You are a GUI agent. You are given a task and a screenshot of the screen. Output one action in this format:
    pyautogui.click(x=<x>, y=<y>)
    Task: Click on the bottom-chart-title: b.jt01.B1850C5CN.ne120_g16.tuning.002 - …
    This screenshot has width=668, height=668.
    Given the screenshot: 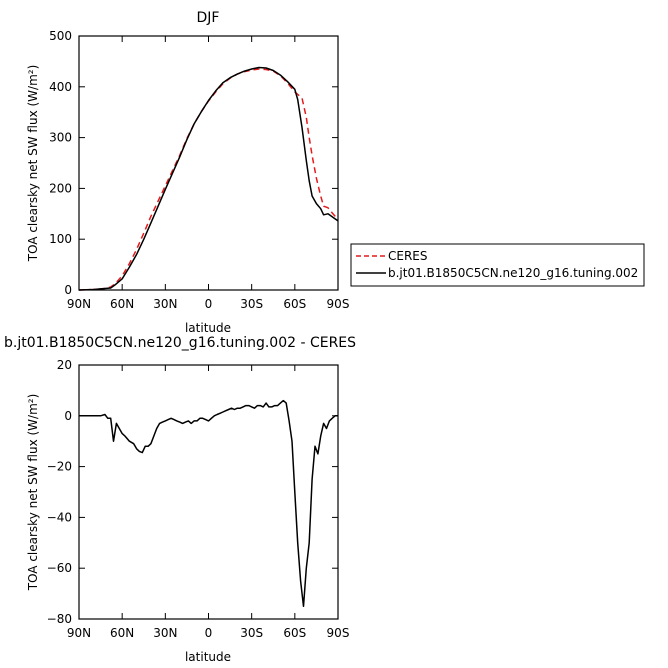 What is the action you would take?
    pyautogui.click(x=180, y=343)
    